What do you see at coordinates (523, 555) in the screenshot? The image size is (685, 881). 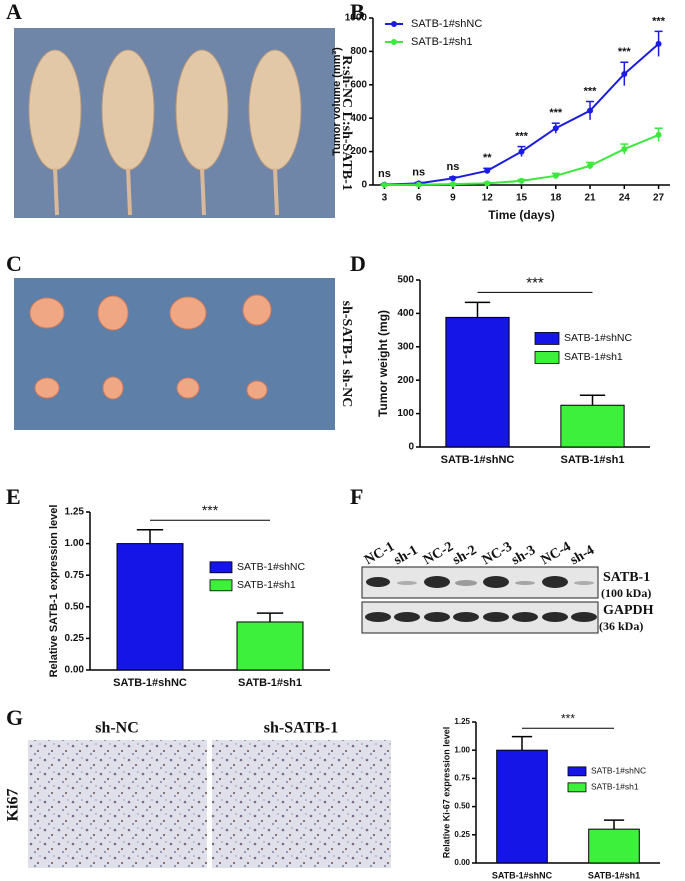 I see `lane-label: sh-3` at bounding box center [523, 555].